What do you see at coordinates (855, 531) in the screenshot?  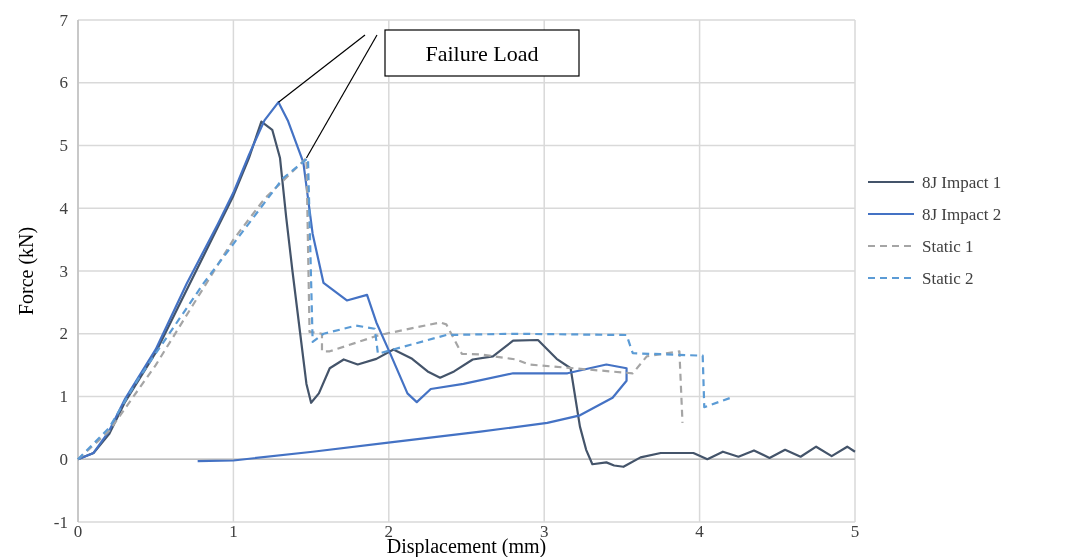 I see `x-tick-label: 5` at bounding box center [855, 531].